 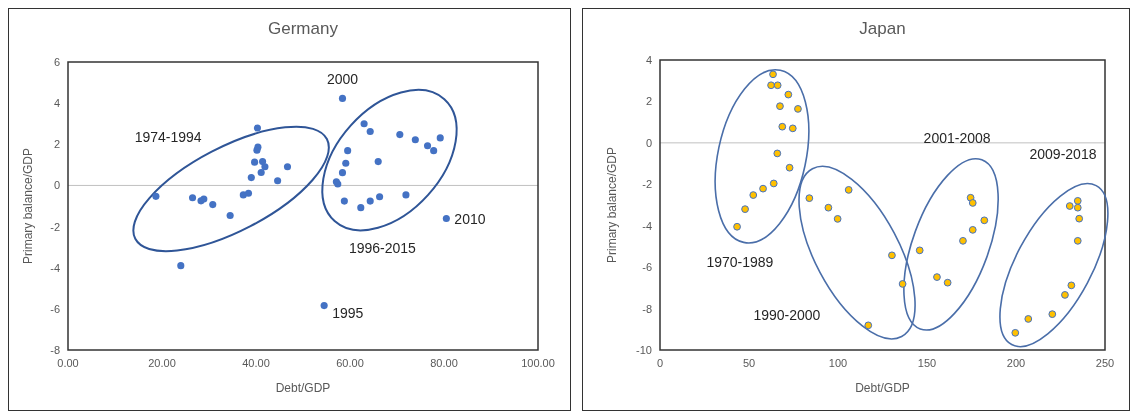 I want to click on x-tick-label: 80.00, so click(x=444, y=363).